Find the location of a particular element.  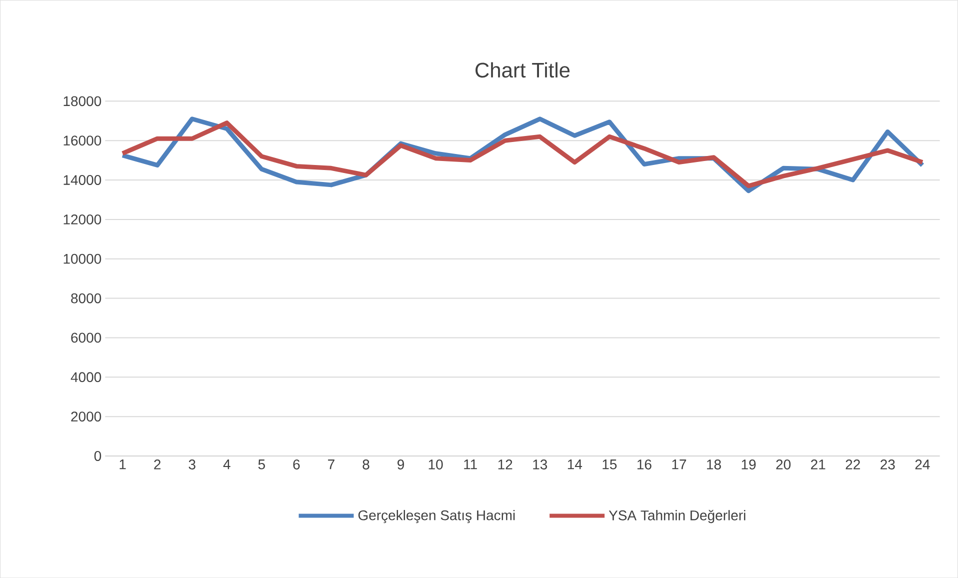

y-tick-label: 14000 is located at coordinates (83, 179).